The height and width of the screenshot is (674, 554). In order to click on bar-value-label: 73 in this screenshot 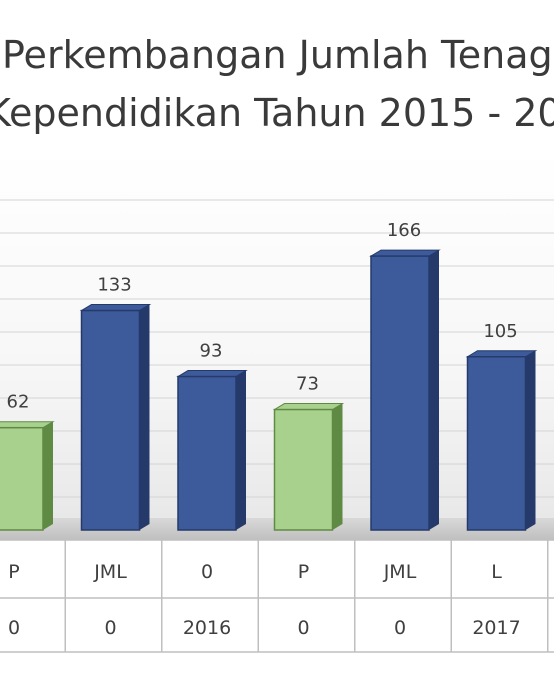, I will do `click(307, 384)`.